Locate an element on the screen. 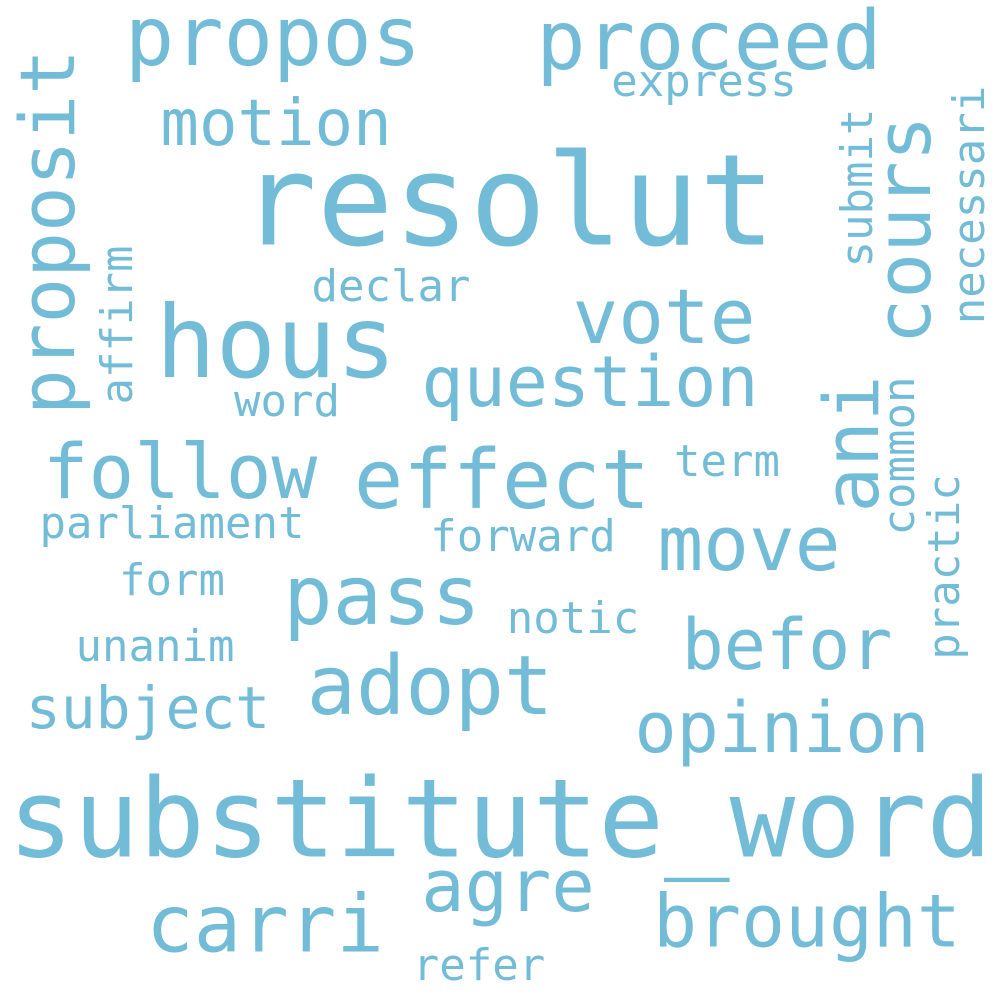 This screenshot has height=1000, width=1000. word-refer: refer is located at coordinates (479, 965).